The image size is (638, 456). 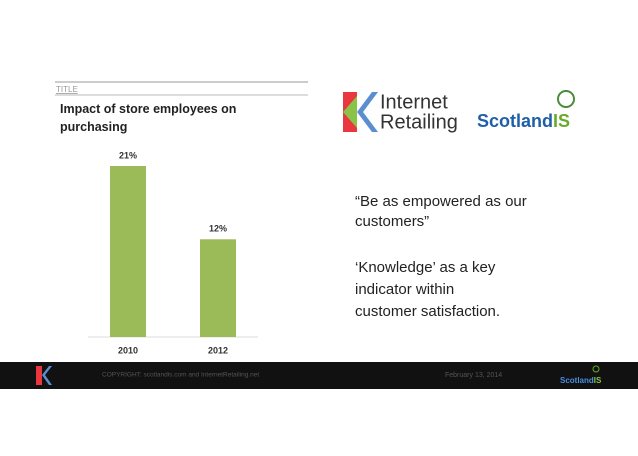 I want to click on logo-text: Internet, so click(x=414, y=102).